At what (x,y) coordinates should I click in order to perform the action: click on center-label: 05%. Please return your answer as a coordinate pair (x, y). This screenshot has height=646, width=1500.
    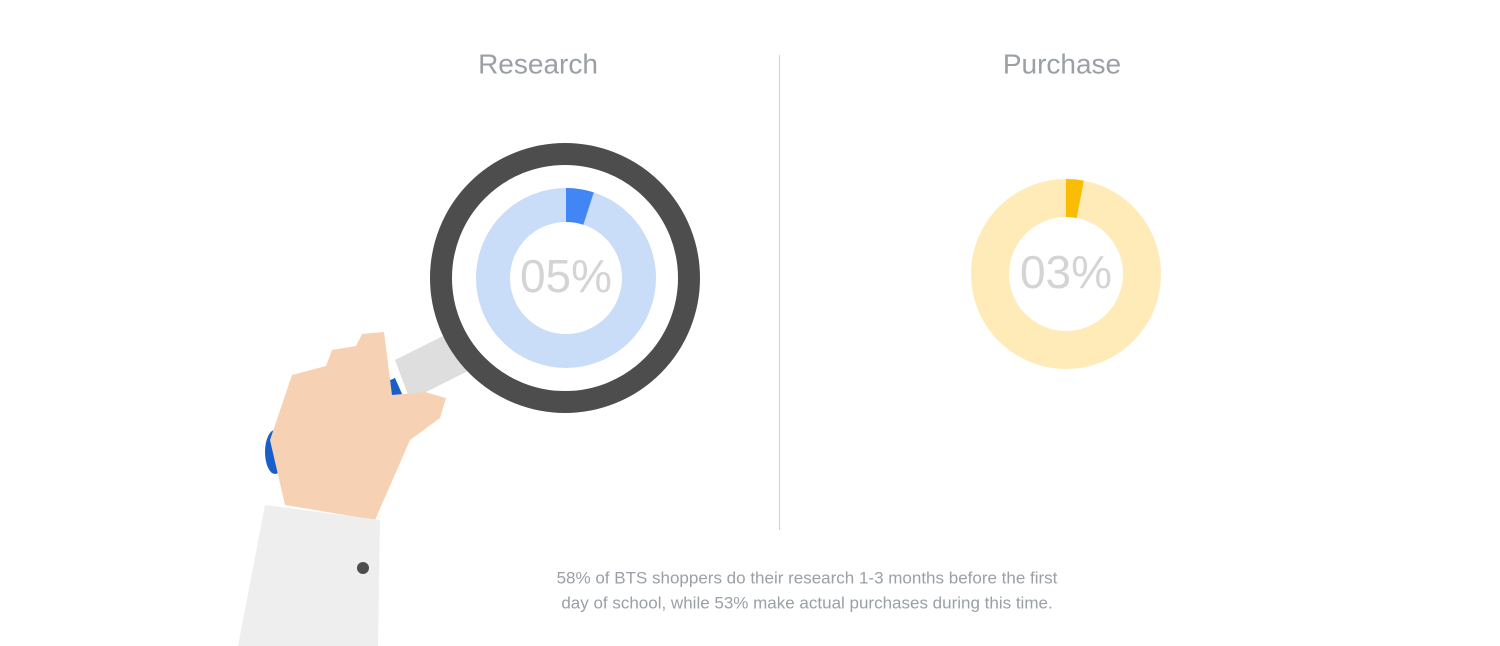
    Looking at the image, I should click on (566, 276).